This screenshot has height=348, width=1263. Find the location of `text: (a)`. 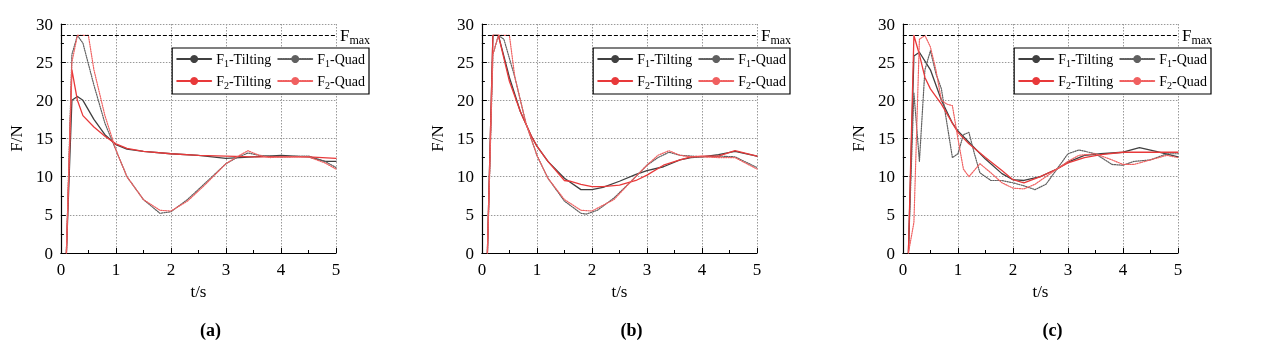

text: (a) is located at coordinates (210, 330).